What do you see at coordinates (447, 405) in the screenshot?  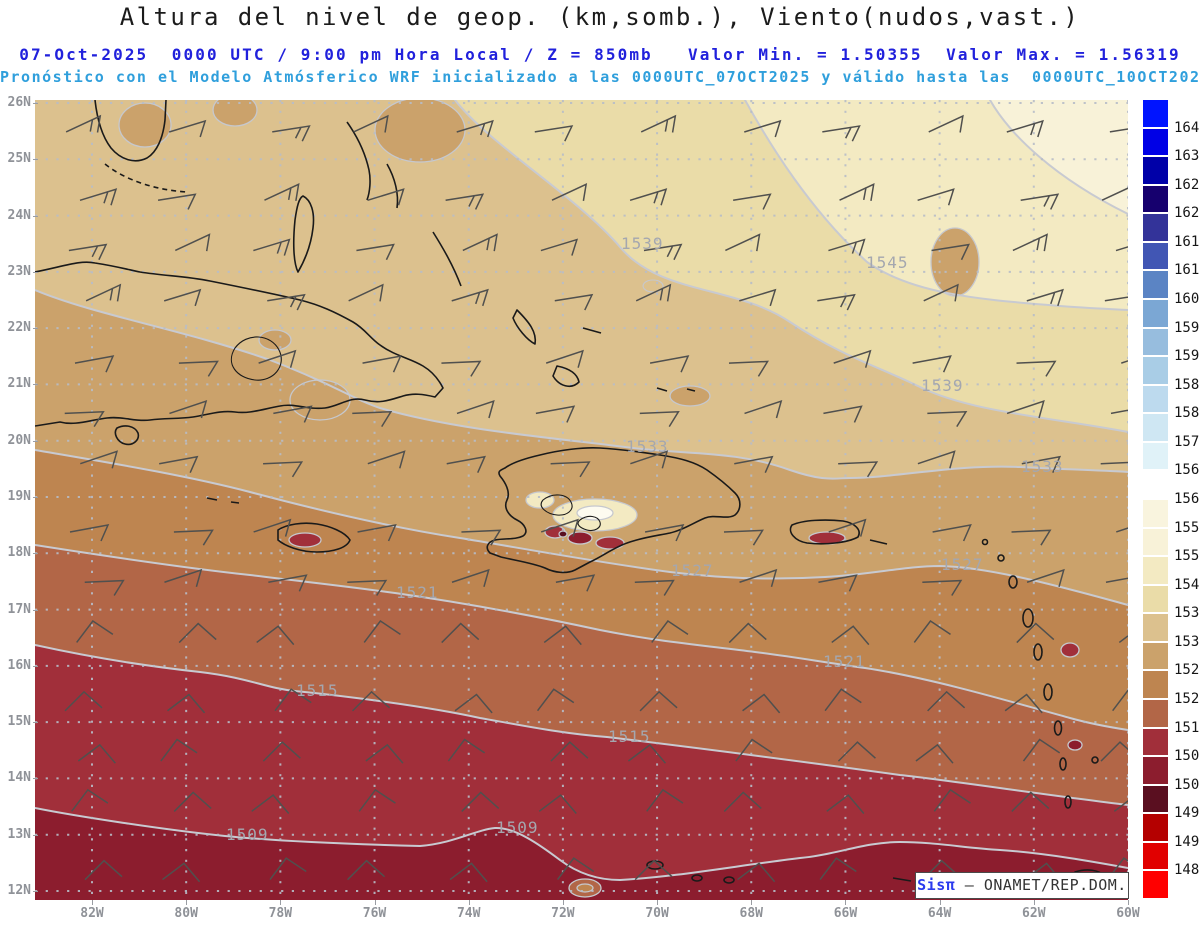 I see `terrain-contour-squiggles` at bounding box center [447, 405].